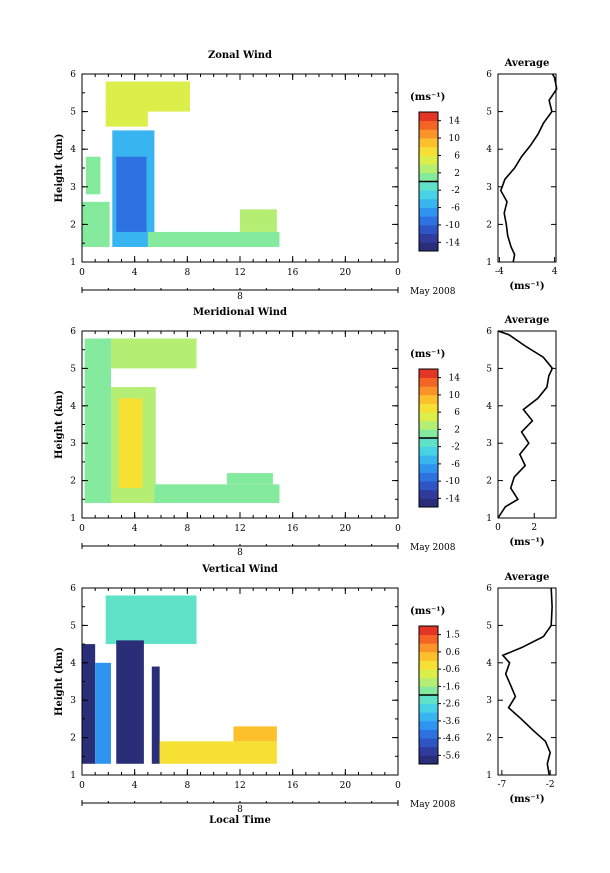 This screenshot has width=610, height=873. Describe the element at coordinates (555, 272) in the screenshot. I see `average-x-tick-label: 4` at that location.